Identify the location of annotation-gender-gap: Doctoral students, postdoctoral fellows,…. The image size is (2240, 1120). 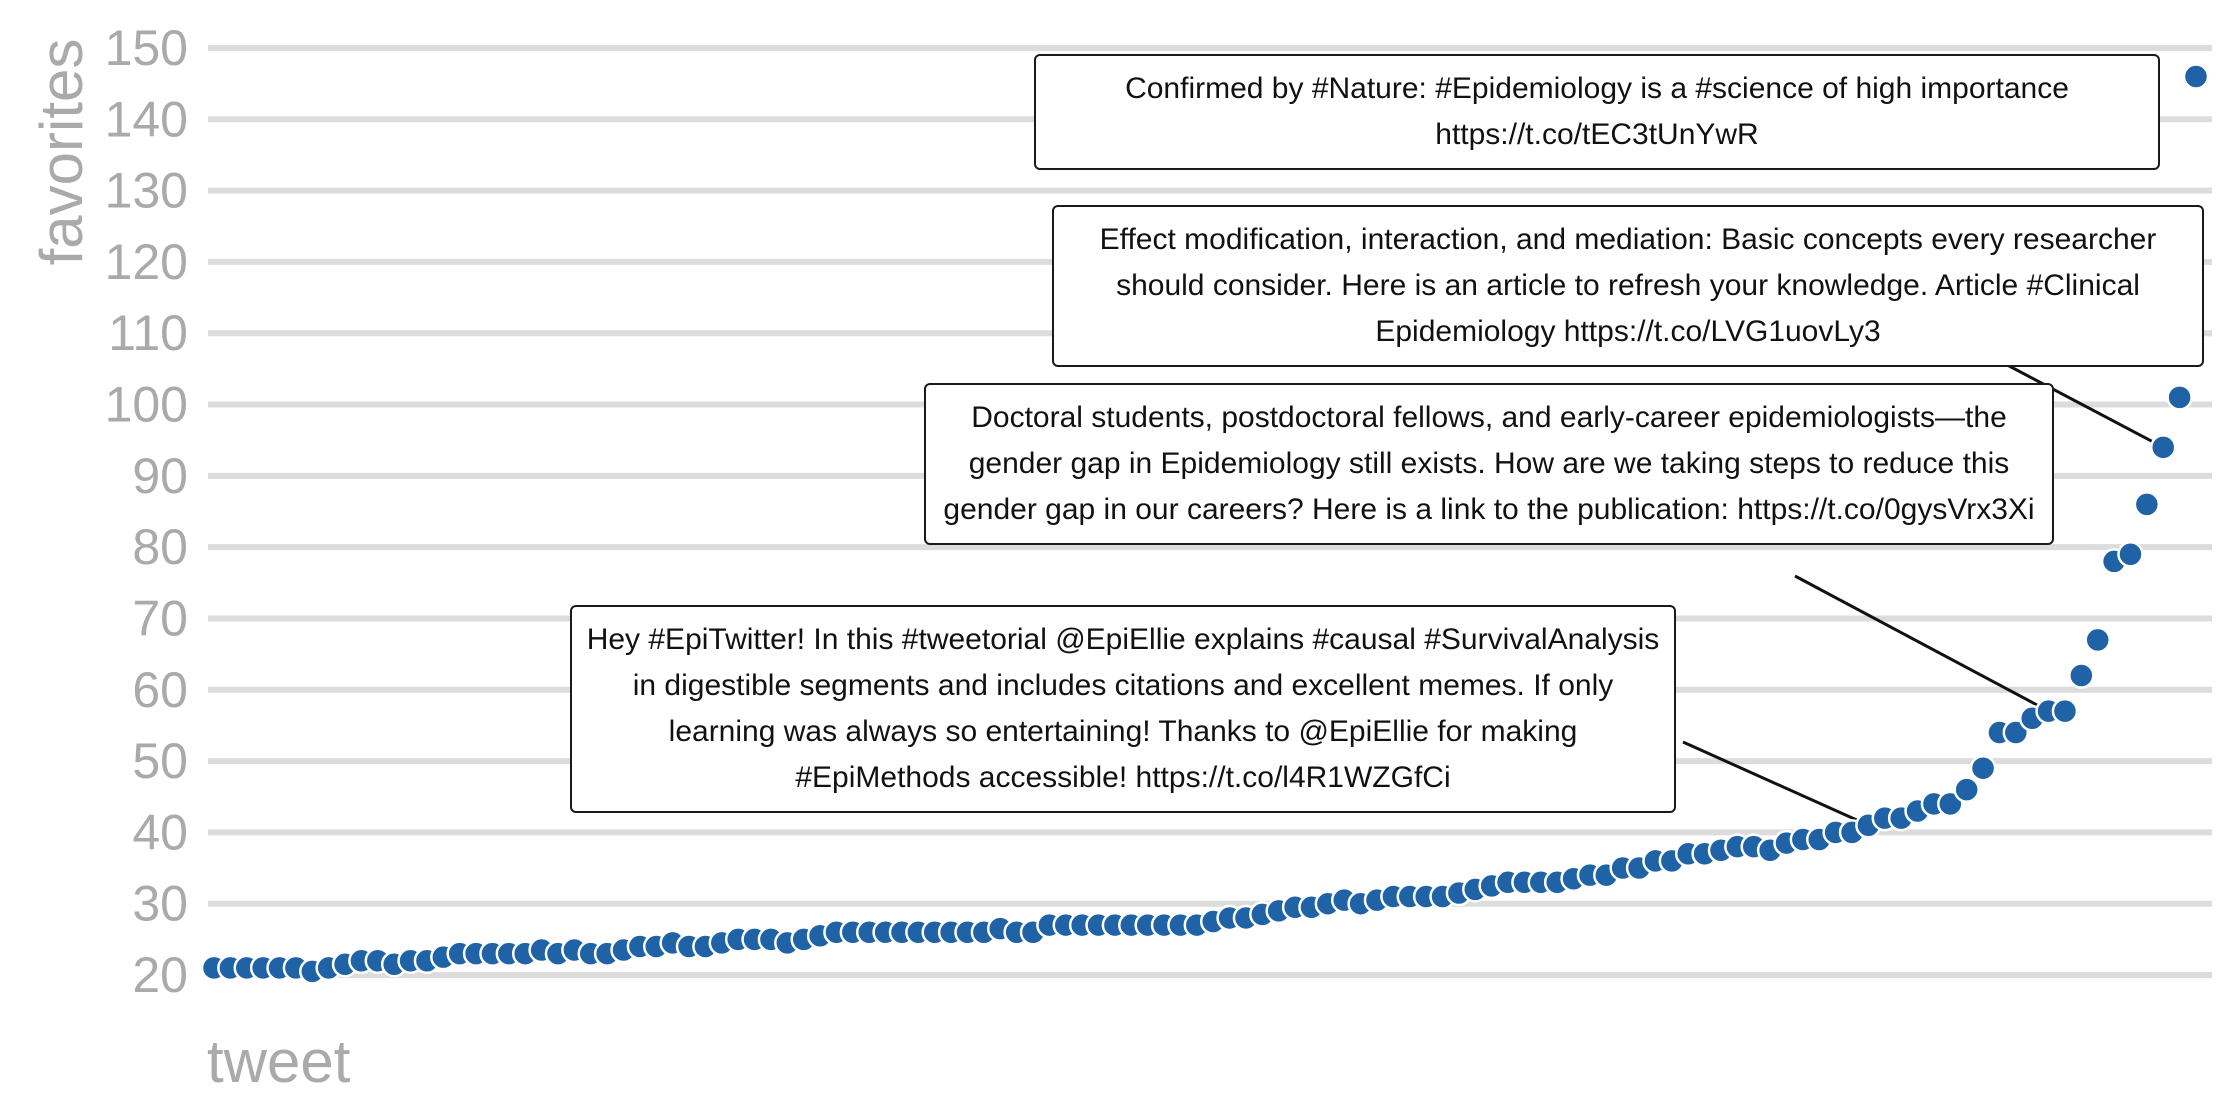
(1489, 464).